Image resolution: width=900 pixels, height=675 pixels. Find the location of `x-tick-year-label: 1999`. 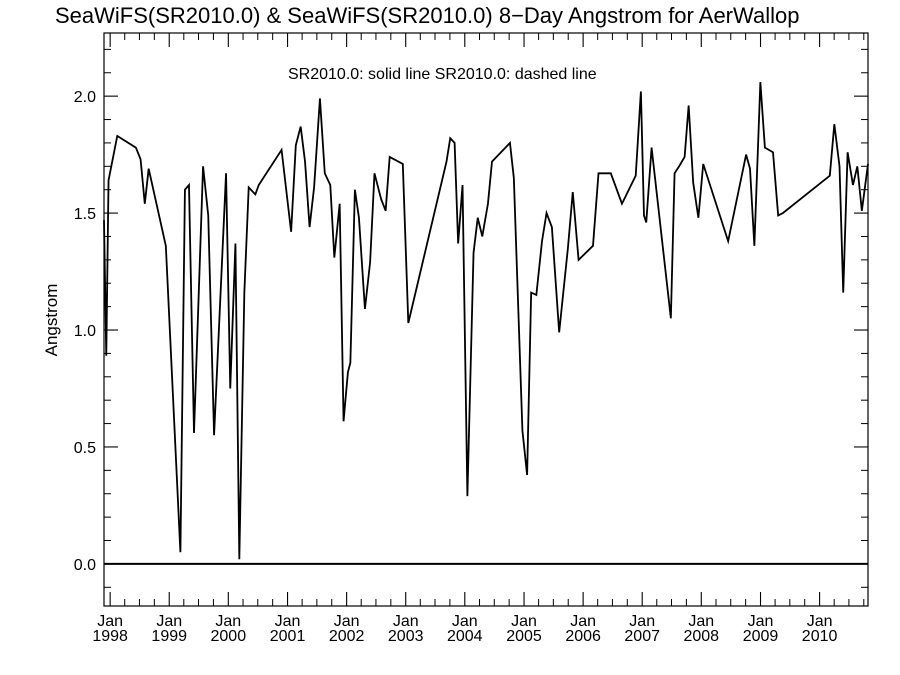

x-tick-year-label: 1999 is located at coordinates (169, 636).